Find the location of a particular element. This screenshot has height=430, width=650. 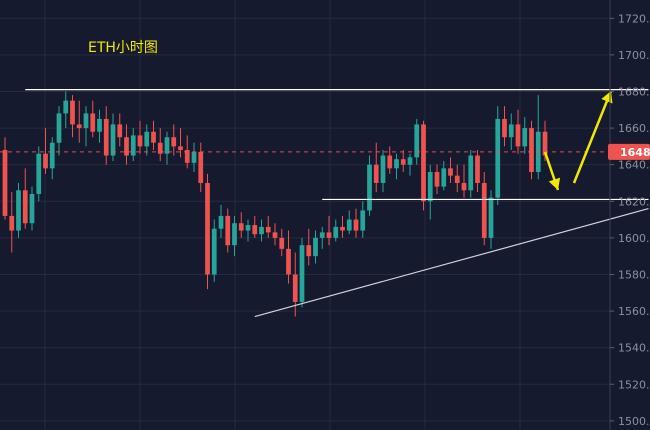

y-tick-label: 1660.00 is located at coordinates (634, 128).